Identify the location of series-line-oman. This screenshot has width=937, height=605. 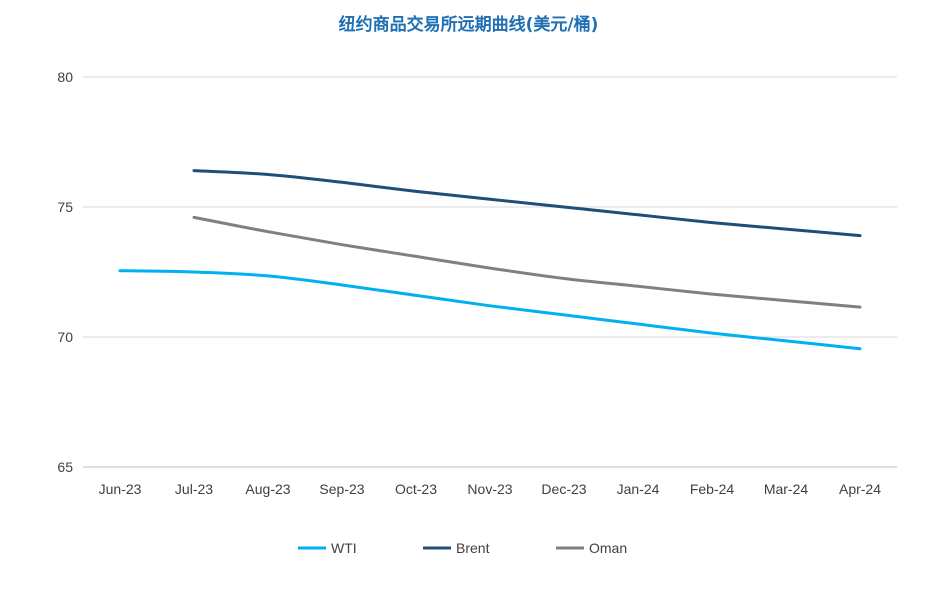
(527, 262).